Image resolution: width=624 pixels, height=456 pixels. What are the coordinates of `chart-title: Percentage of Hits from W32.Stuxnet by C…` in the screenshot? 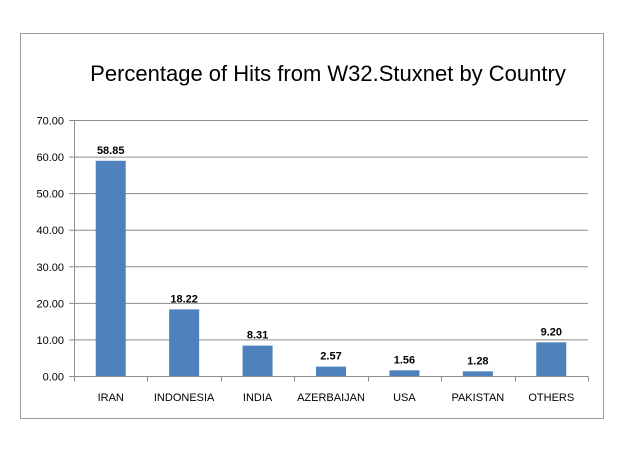 It's located at (328, 73).